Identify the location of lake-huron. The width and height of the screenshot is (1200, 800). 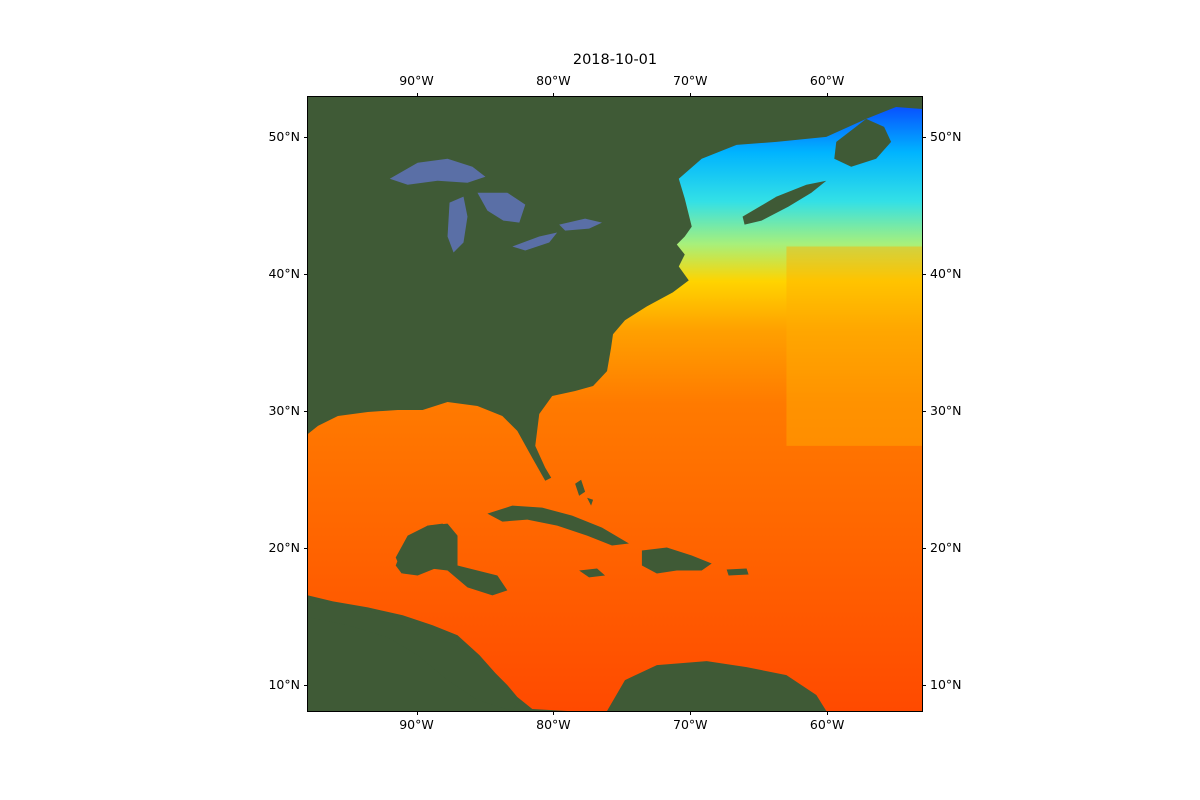
(501, 207).